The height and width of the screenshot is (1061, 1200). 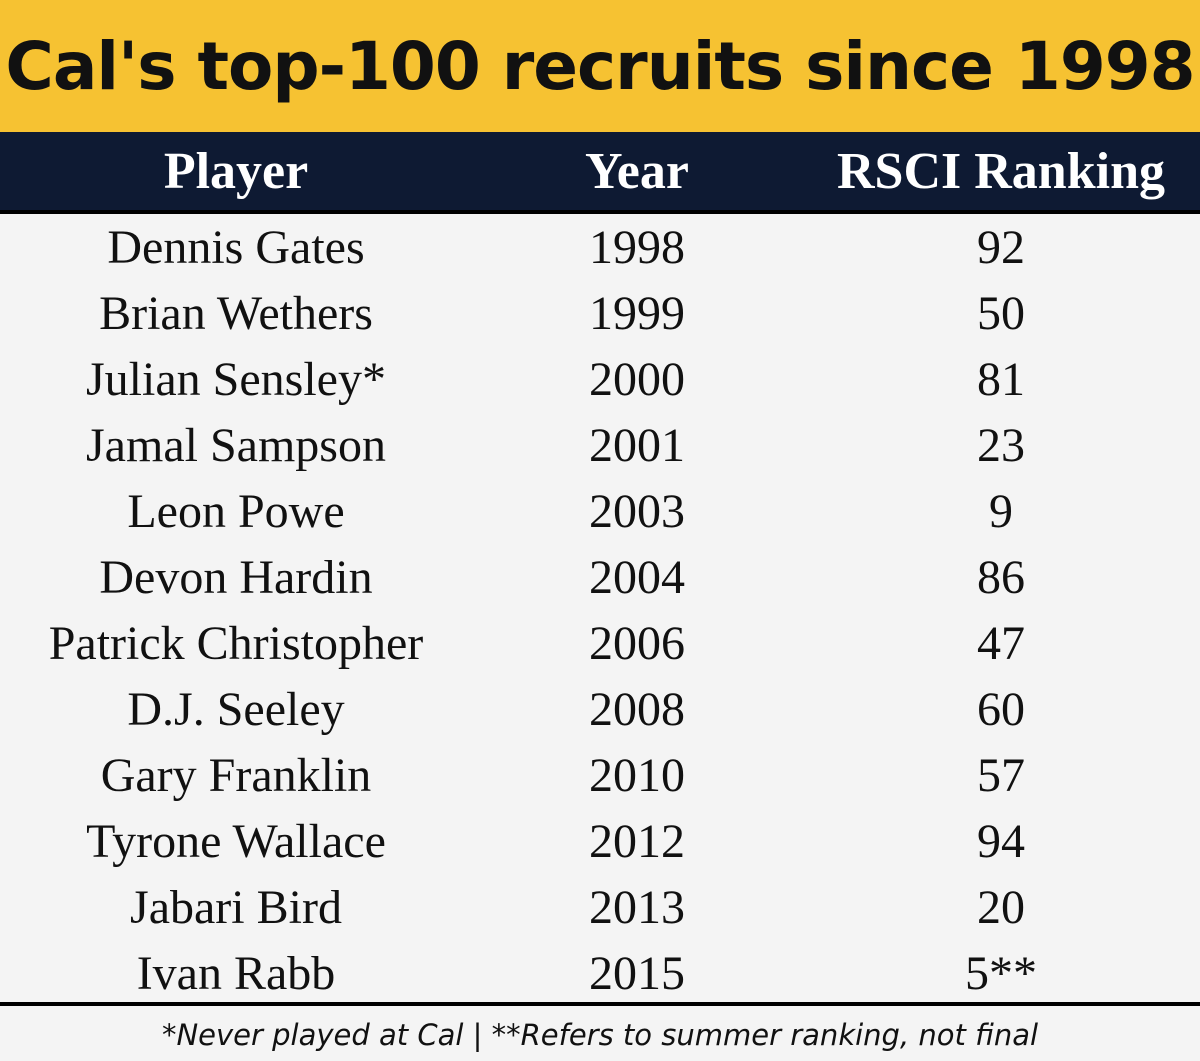 What do you see at coordinates (1001, 247) in the screenshot?
I see `cell-rsci-ranking: 92` at bounding box center [1001, 247].